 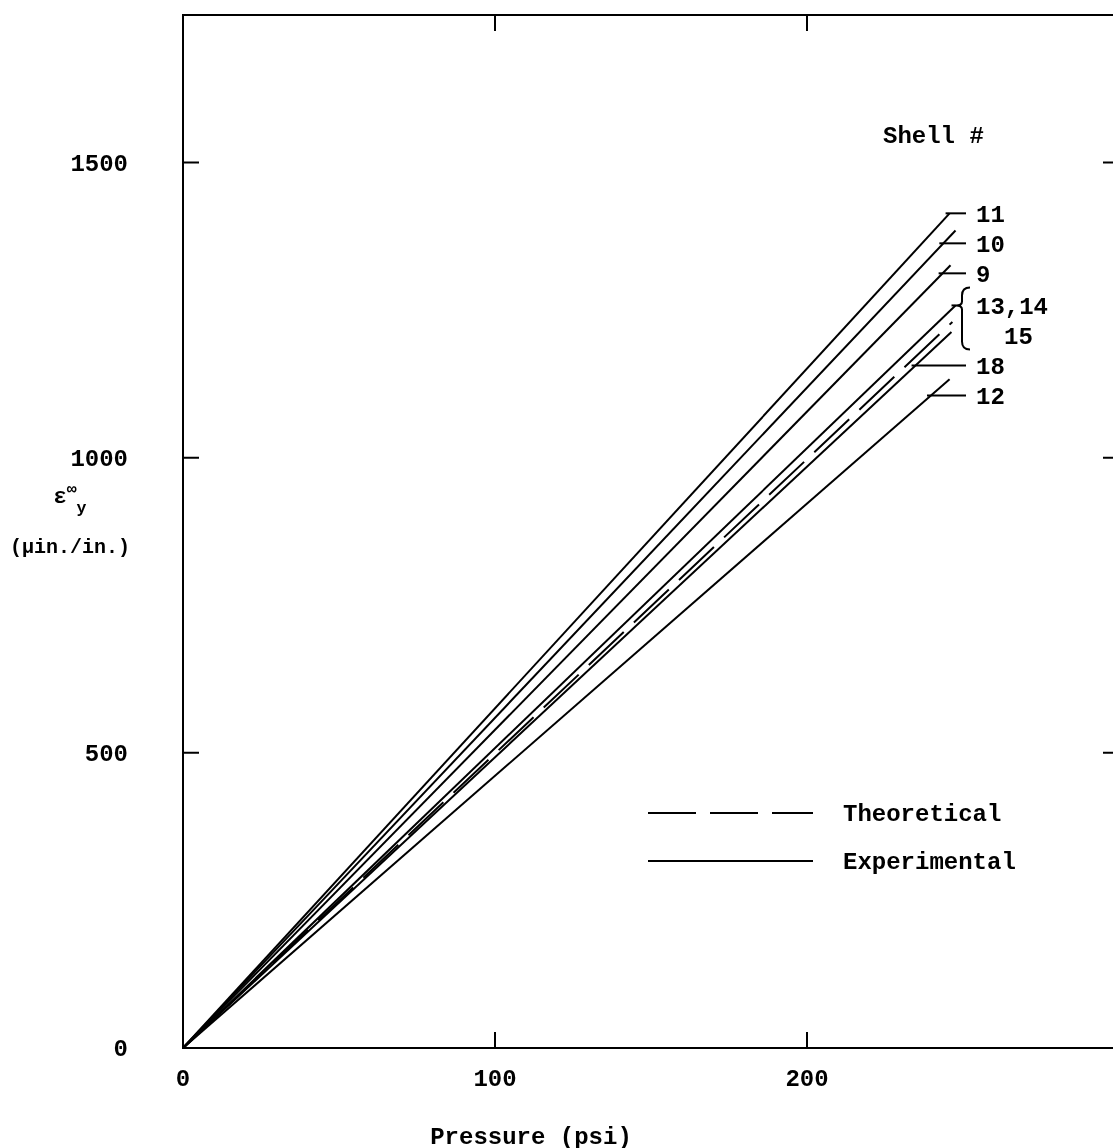 I want to click on legend-label: 13,14 15, so click(x=1012, y=322).